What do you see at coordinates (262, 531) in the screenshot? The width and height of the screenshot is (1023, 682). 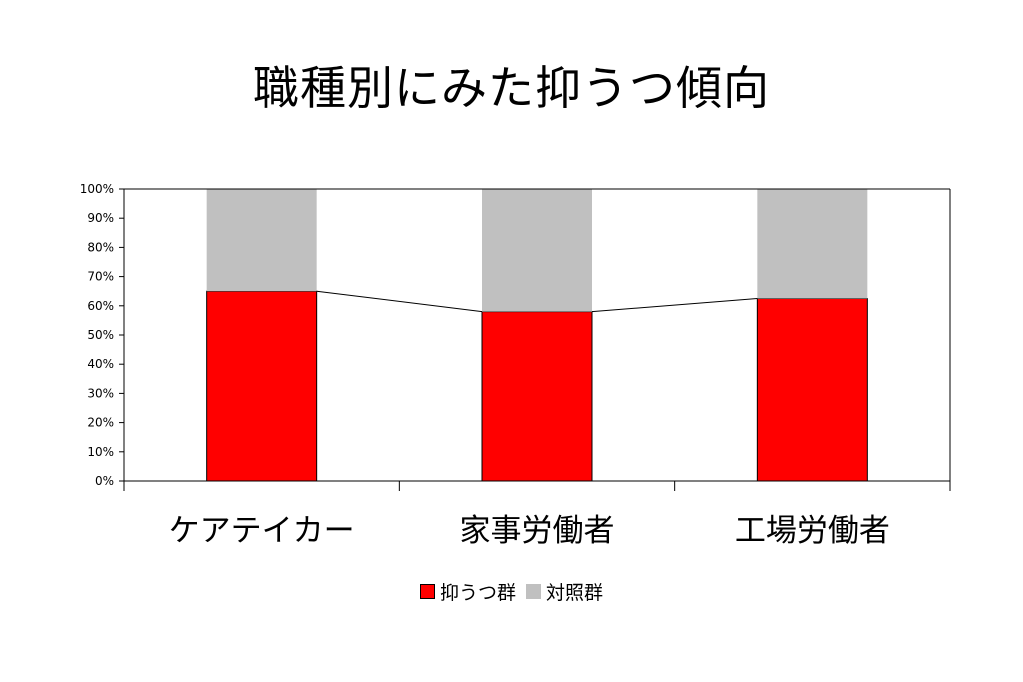 I see `x-category-label: ケアテイカー` at bounding box center [262, 531].